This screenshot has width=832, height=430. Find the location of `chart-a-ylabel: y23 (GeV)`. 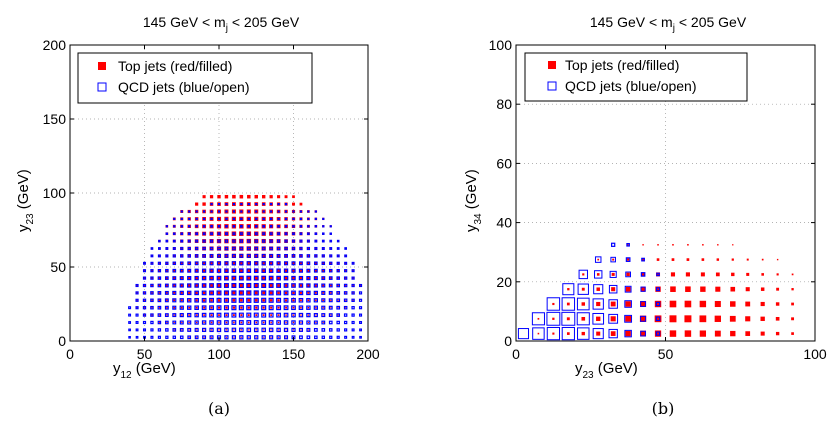

chart-a-ylabel: y23 (GeV) is located at coordinates (25, 200).